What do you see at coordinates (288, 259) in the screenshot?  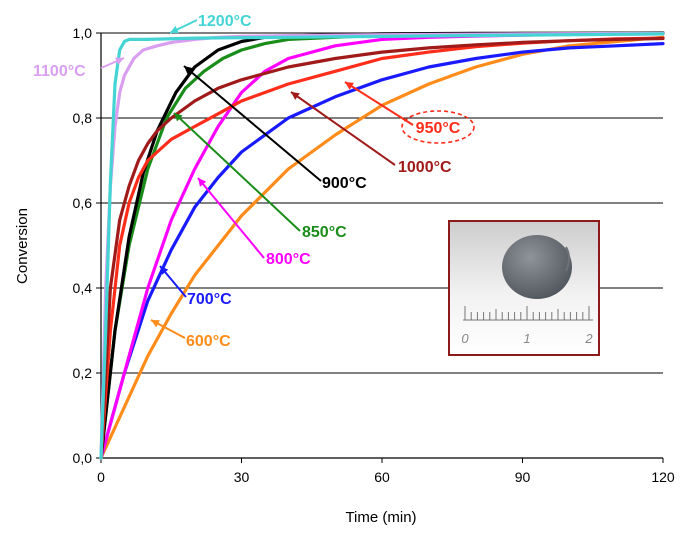 I see `annotation-label: 800°C` at bounding box center [288, 259].